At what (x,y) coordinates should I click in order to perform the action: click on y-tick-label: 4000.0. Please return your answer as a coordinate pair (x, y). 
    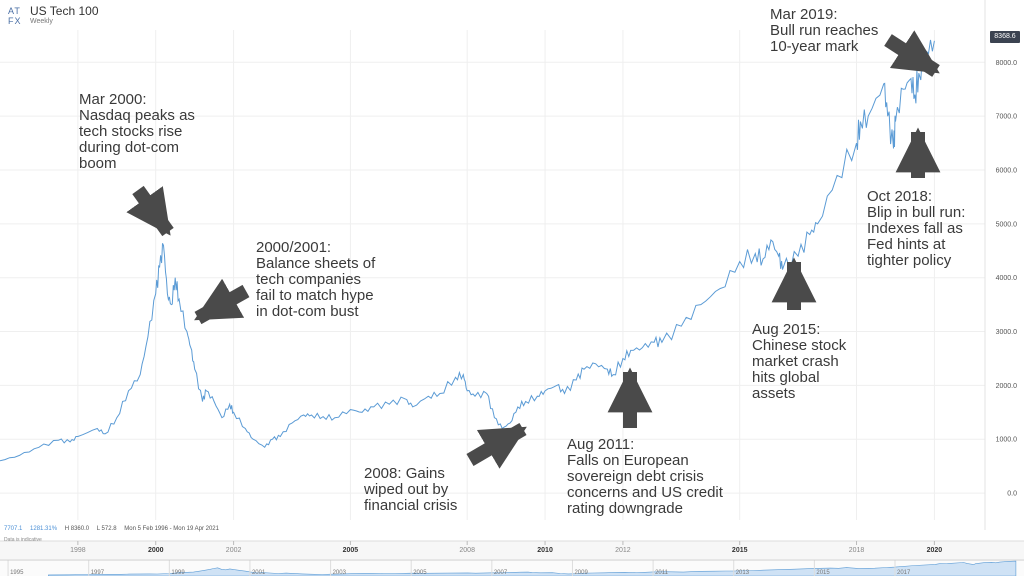
    Looking at the image, I should click on (1007, 278).